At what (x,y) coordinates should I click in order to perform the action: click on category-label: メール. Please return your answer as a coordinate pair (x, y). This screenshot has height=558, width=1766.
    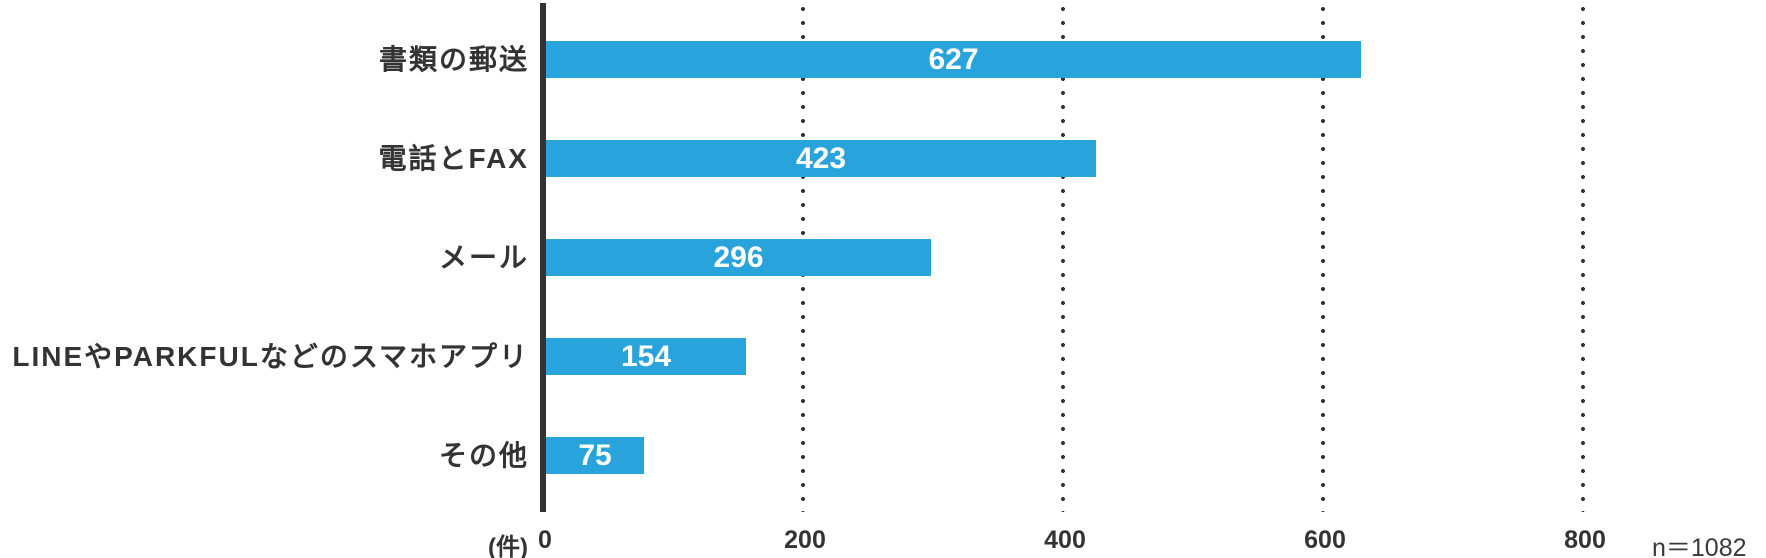
    Looking at the image, I should click on (483, 257).